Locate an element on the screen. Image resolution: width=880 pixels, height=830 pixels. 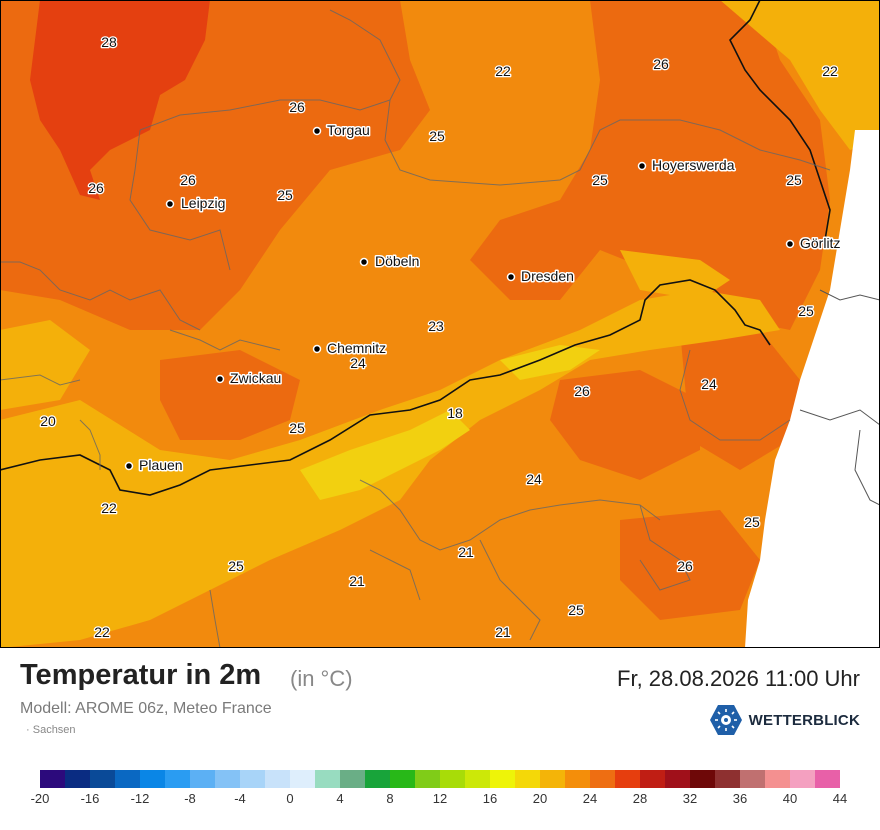
temp-value: 28 is located at coordinates (109, 42).